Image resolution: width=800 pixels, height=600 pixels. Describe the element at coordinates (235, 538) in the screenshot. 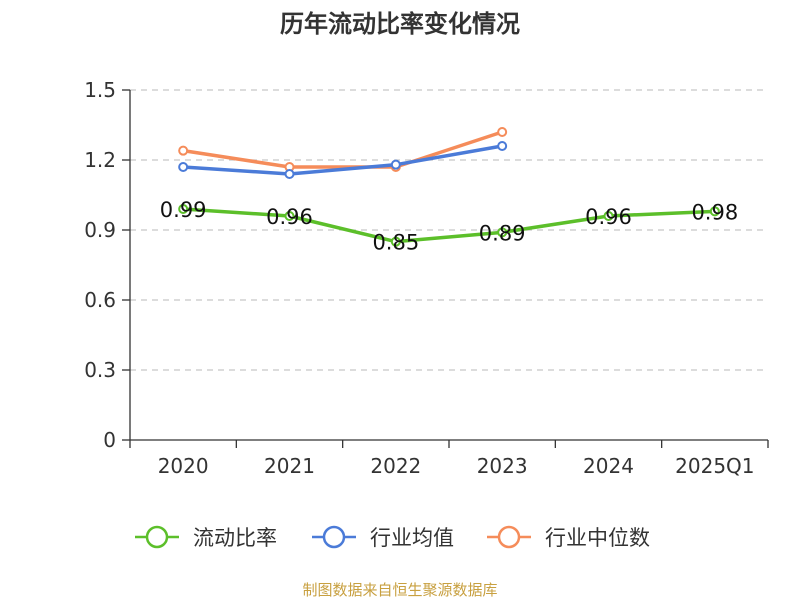

I see `legend-label: 流动比率` at that location.